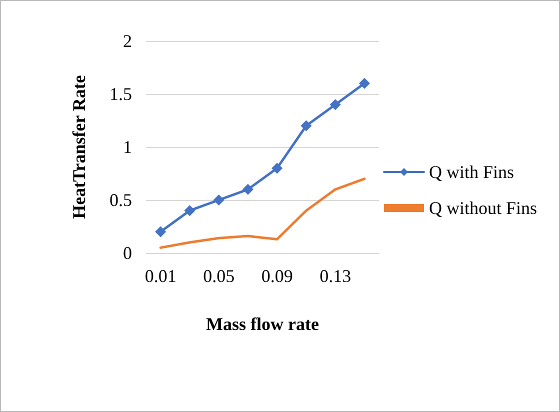 This screenshot has height=412, width=560. What do you see at coordinates (483, 208) in the screenshot?
I see `legend-label: Q without Fins` at bounding box center [483, 208].